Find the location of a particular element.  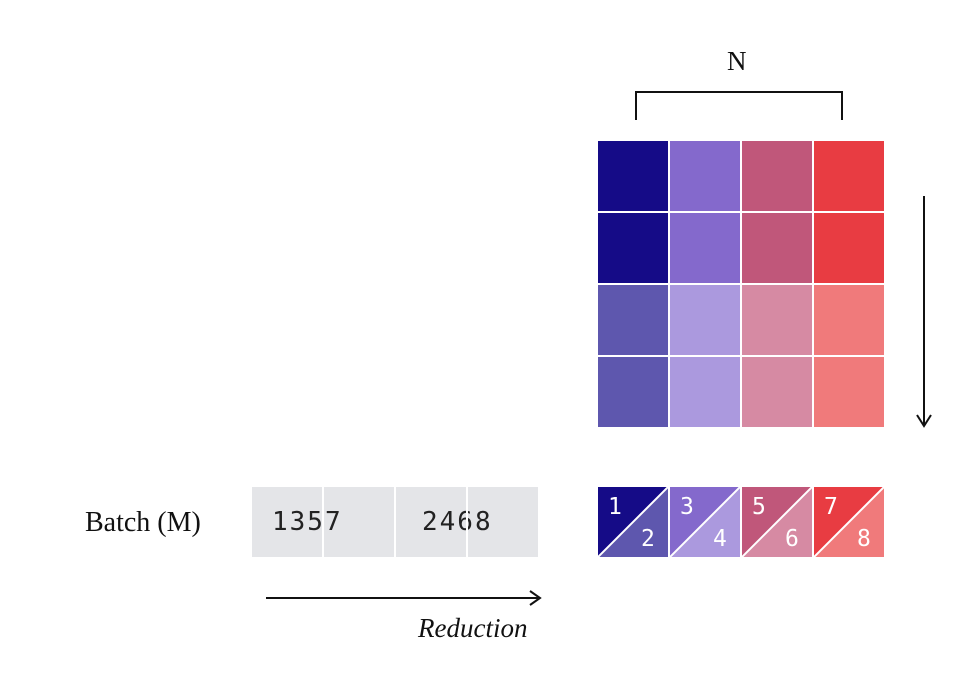

output-tile-bottom-label: 8 is located at coordinates (864, 539).